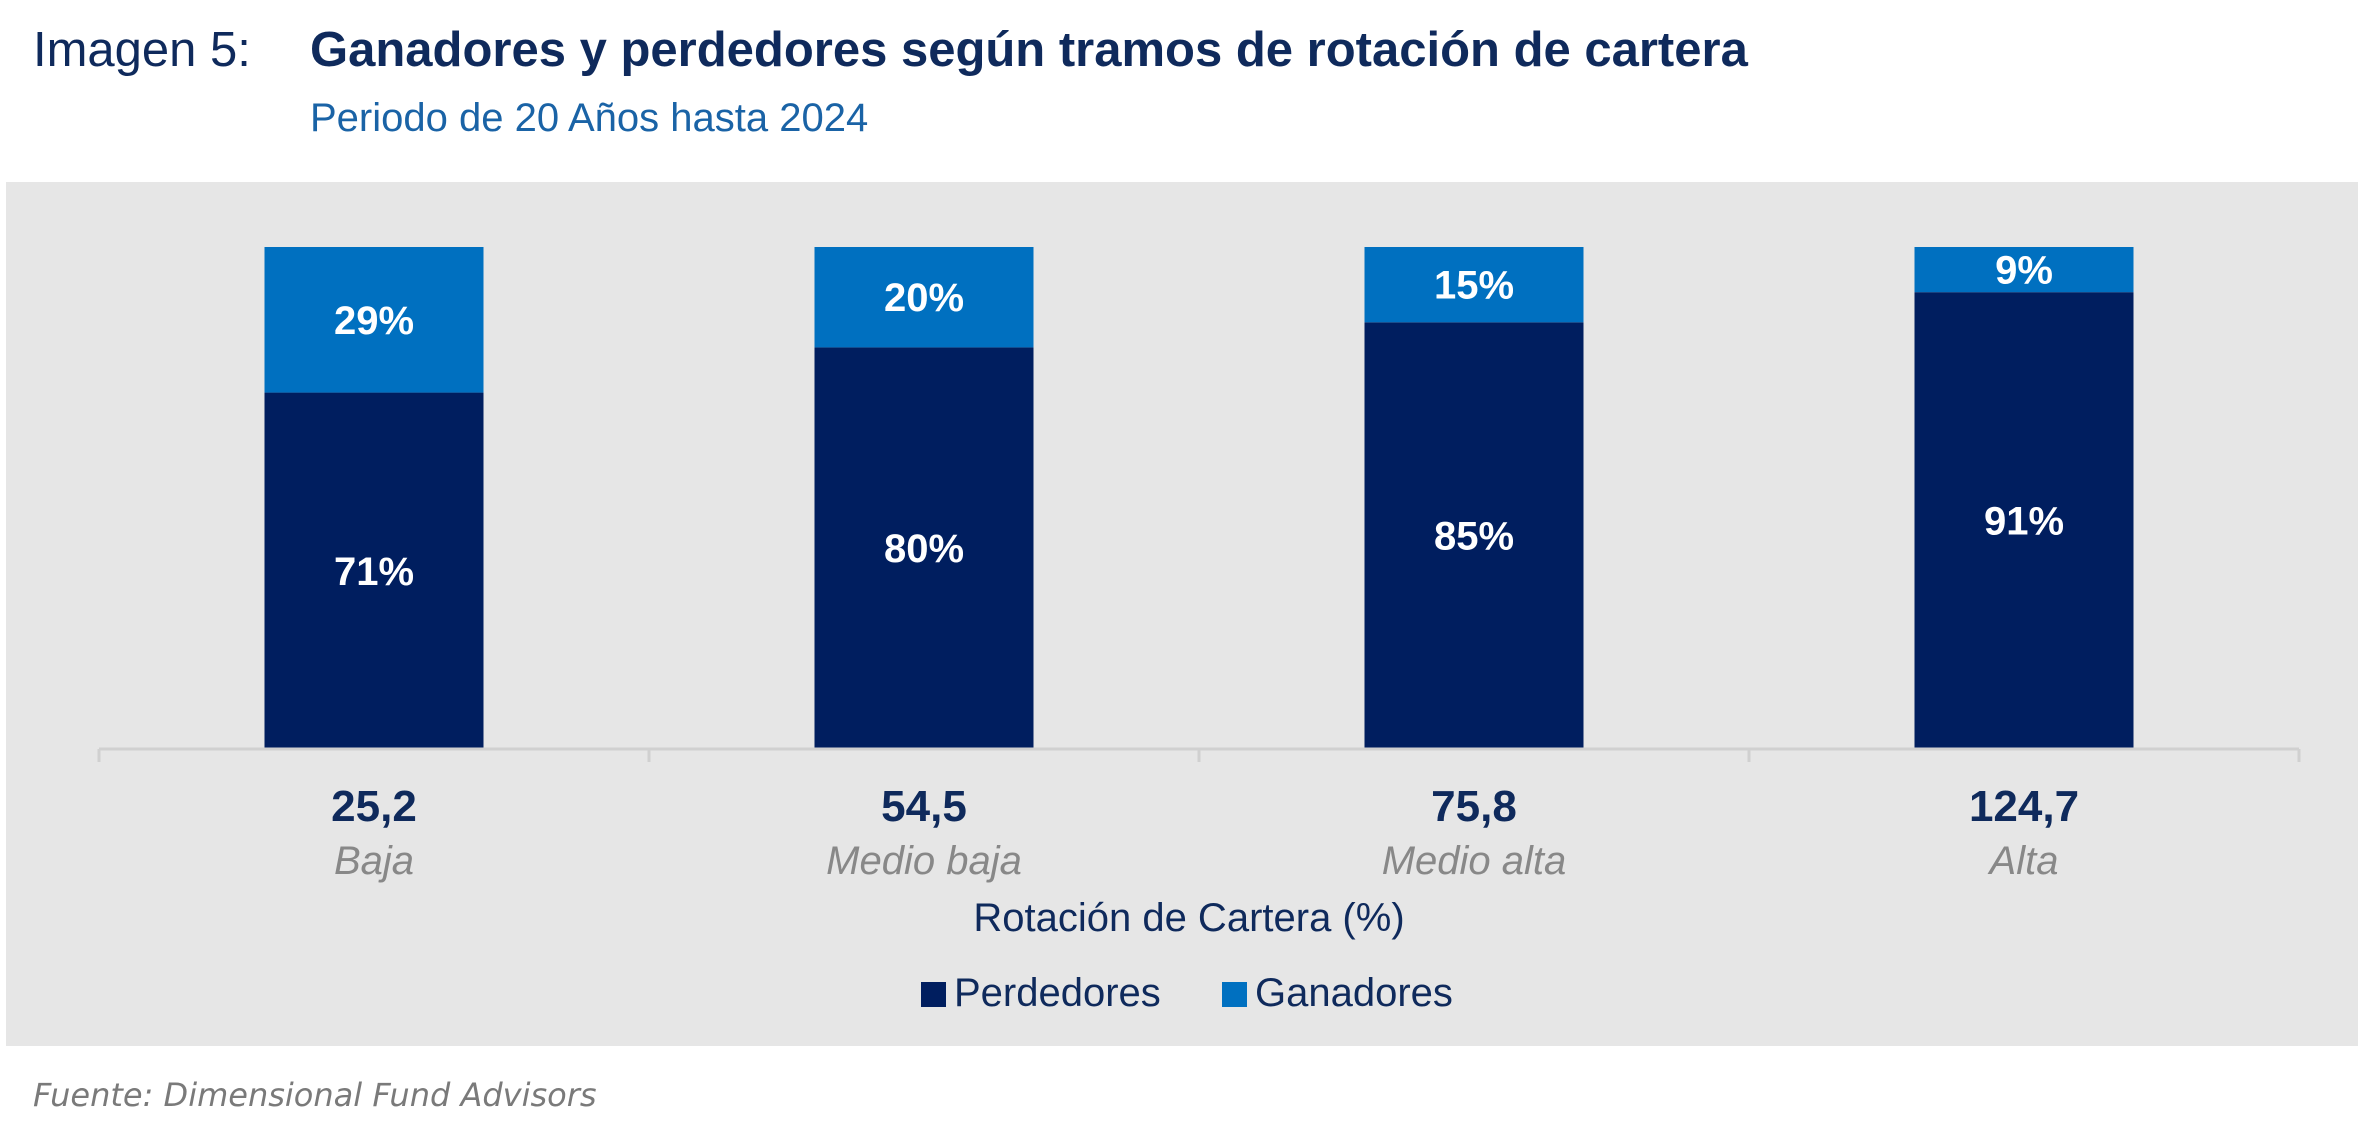 The width and height of the screenshot is (2358, 1142). I want to click on data-label-perdedores-3: 85%, so click(1474, 537).